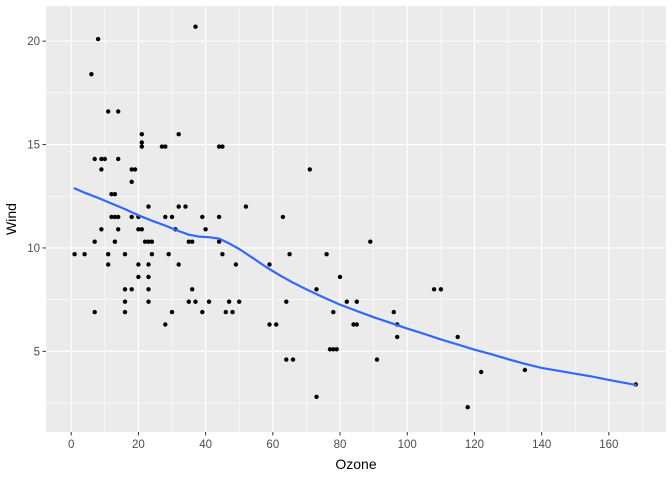 The height and width of the screenshot is (480, 672). Describe the element at coordinates (37, 352) in the screenshot. I see `y-tick-label: 5` at that location.